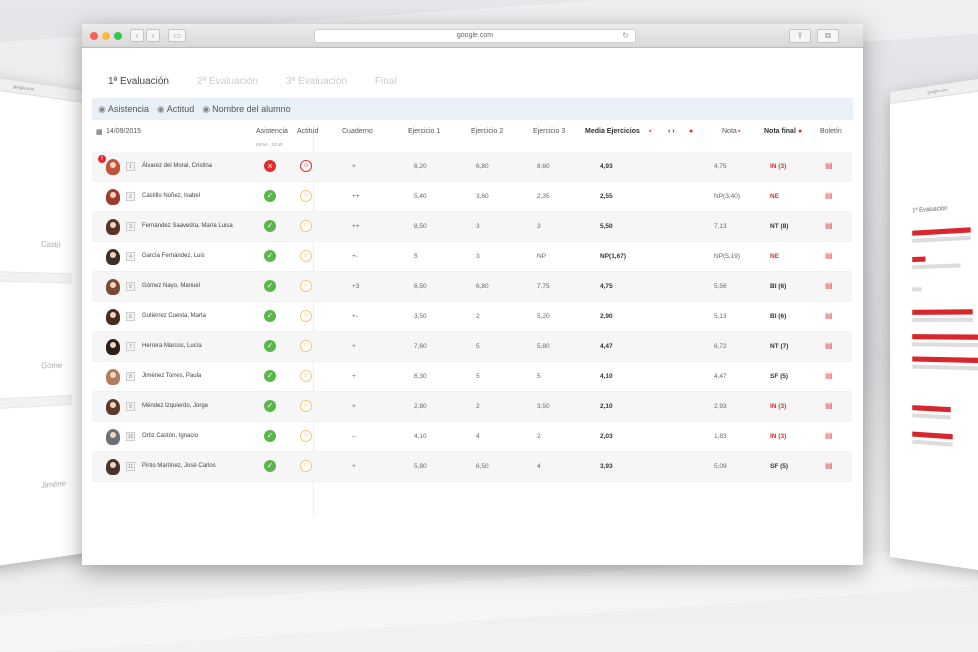  Describe the element at coordinates (543, 286) in the screenshot. I see `ejercicio-3-value: 7,75` at that location.